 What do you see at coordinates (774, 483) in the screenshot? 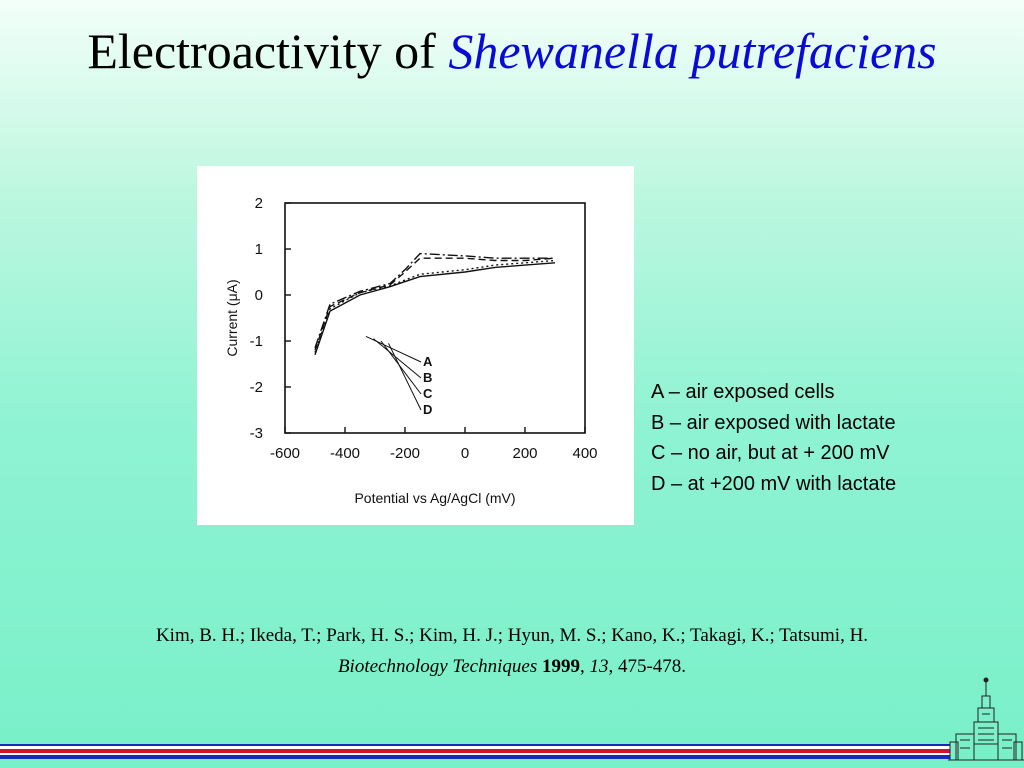
I see `legend-item-d: D – at +200 mV with lactate` at bounding box center [774, 483].